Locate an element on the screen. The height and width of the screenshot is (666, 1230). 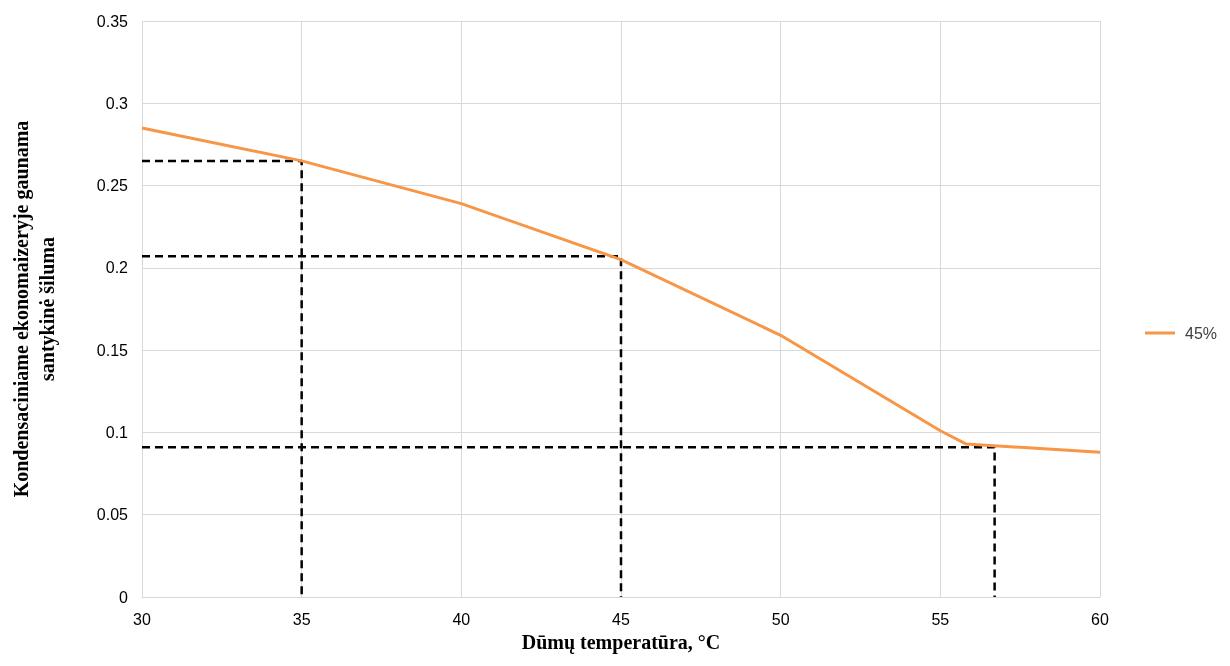
x-tick-label: 60 is located at coordinates (1100, 619).